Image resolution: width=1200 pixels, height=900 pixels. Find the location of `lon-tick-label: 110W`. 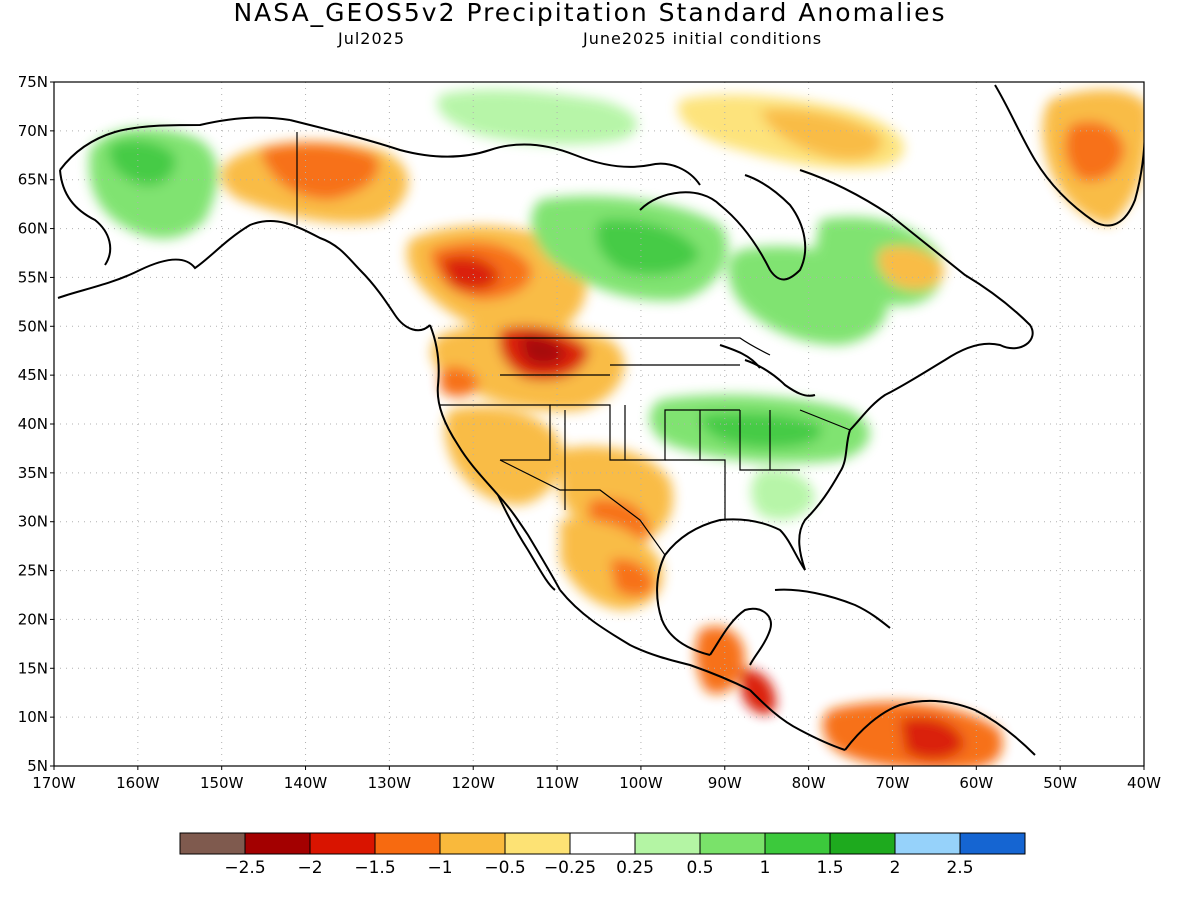

lon-tick-label: 110W is located at coordinates (557, 783).